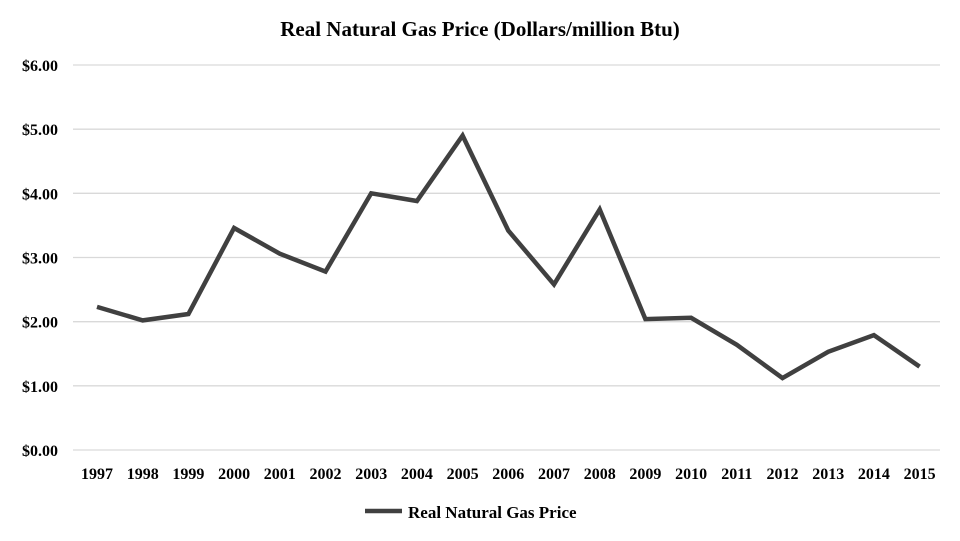 This screenshot has width=960, height=541. I want to click on x-tick-label: 2006, so click(508, 474).